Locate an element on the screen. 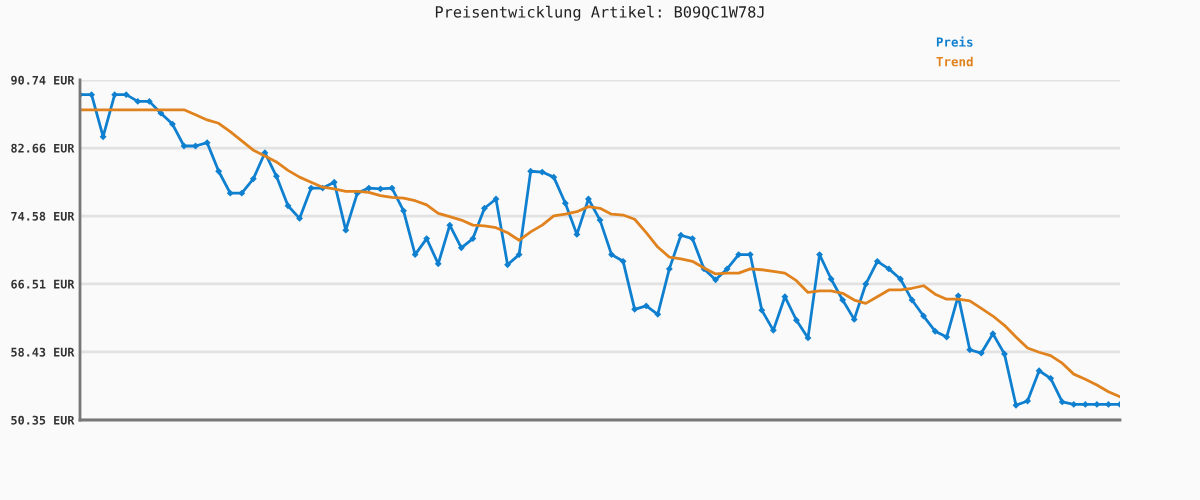  y-tick-label: 58.43 EUR is located at coordinates (43, 352).